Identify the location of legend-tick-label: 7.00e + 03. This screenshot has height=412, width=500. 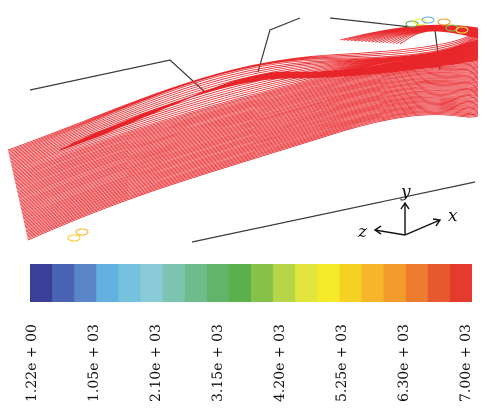
(466, 363).